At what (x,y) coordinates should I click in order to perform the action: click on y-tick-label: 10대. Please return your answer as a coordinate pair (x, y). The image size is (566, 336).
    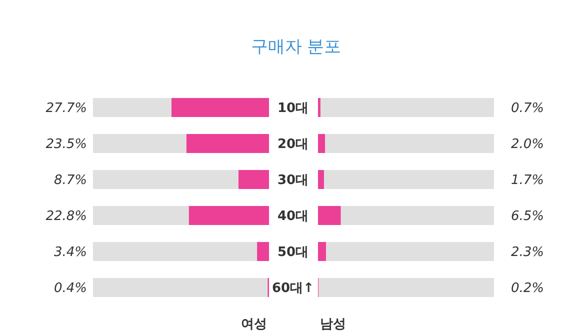
    Looking at the image, I should click on (293, 108).